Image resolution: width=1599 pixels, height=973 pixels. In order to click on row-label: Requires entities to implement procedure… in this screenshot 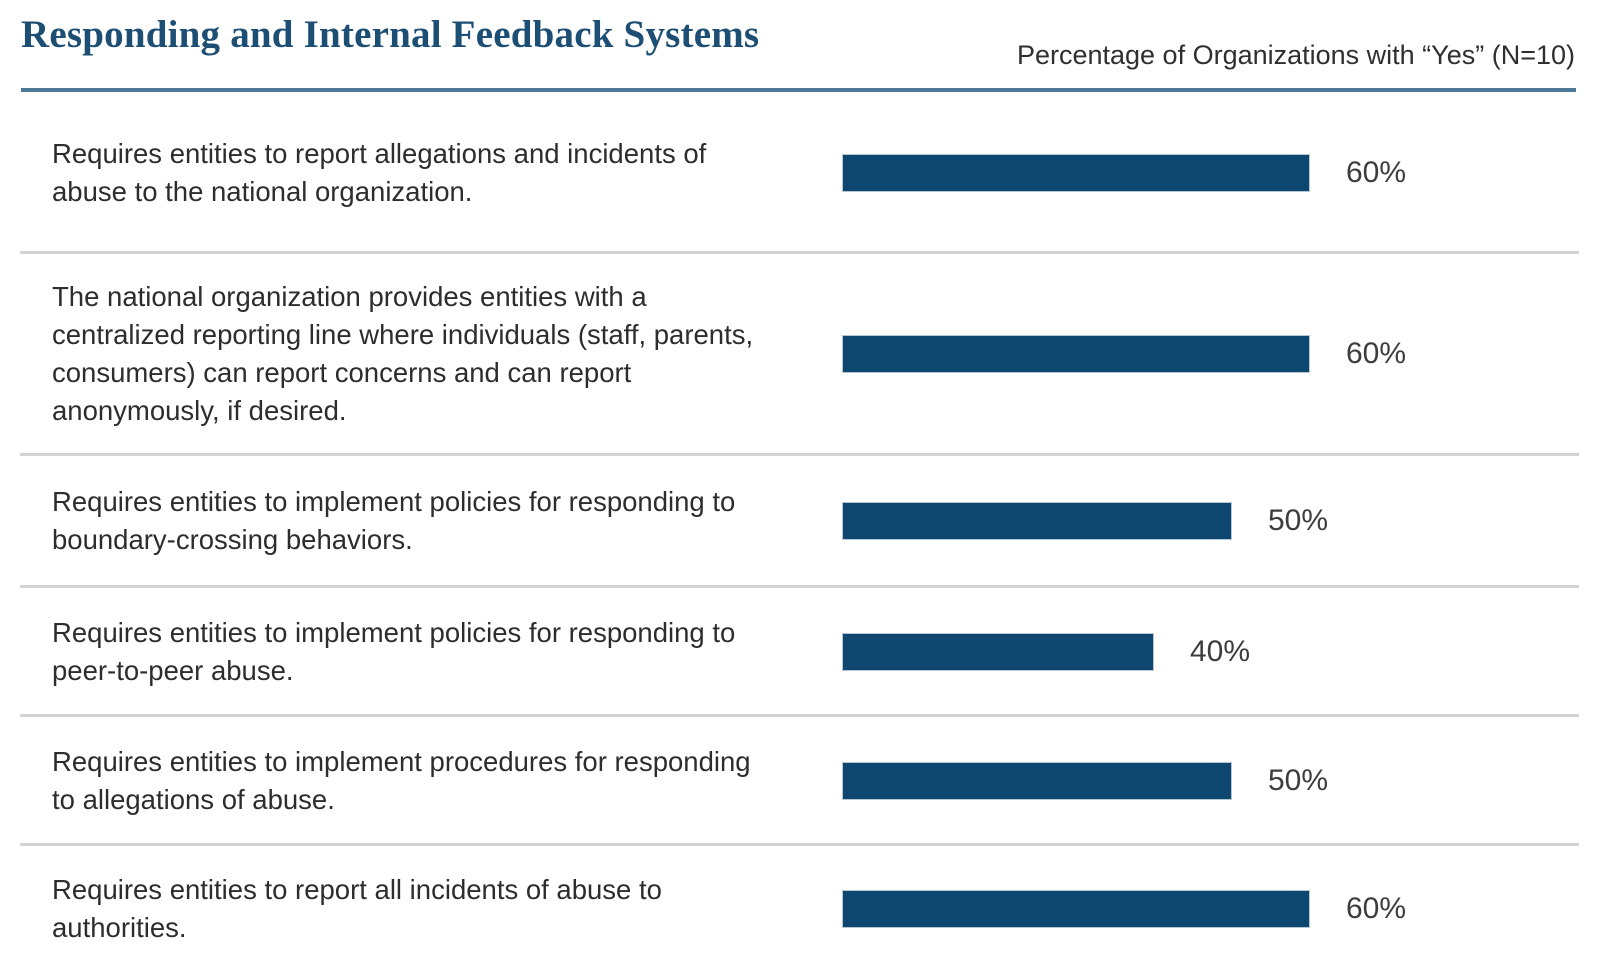, I will do `click(401, 780)`.